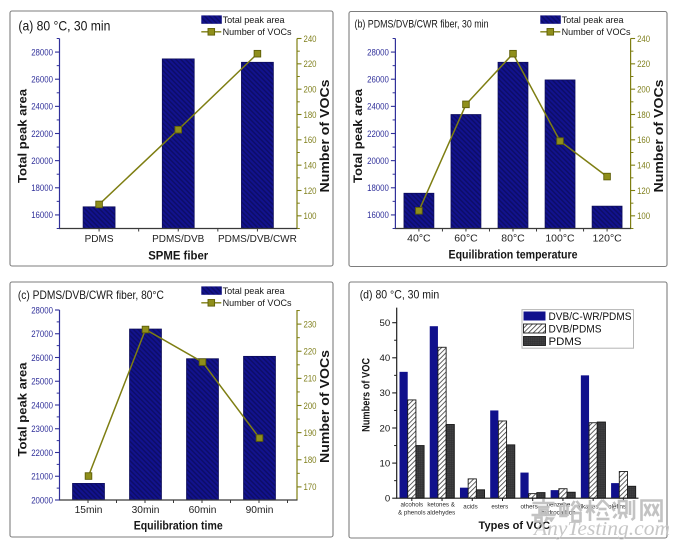 This screenshot has width=680, height=555. Describe the element at coordinates (385, 393) in the screenshot. I see `svg-text: 30` at that location.